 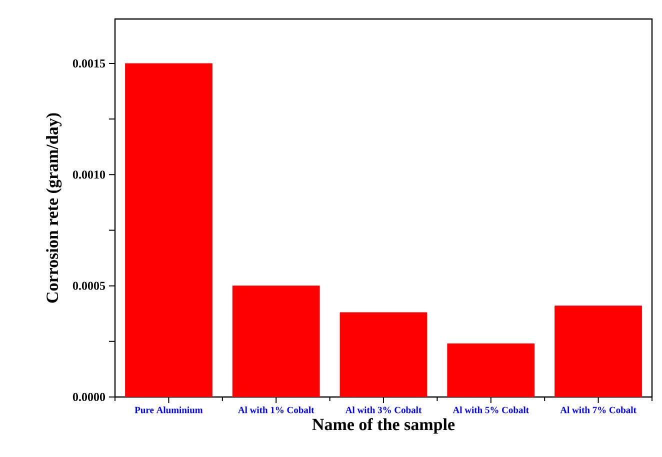 What do you see at coordinates (54, 208) in the screenshot?
I see `y-axis-title: Corrosion rete (gram/day)` at bounding box center [54, 208].